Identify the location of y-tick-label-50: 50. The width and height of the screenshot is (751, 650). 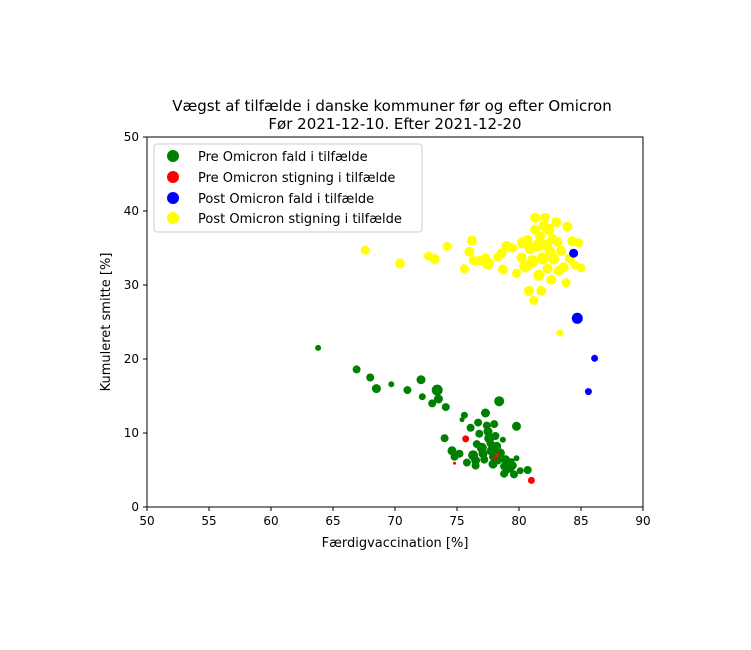
(131, 137).